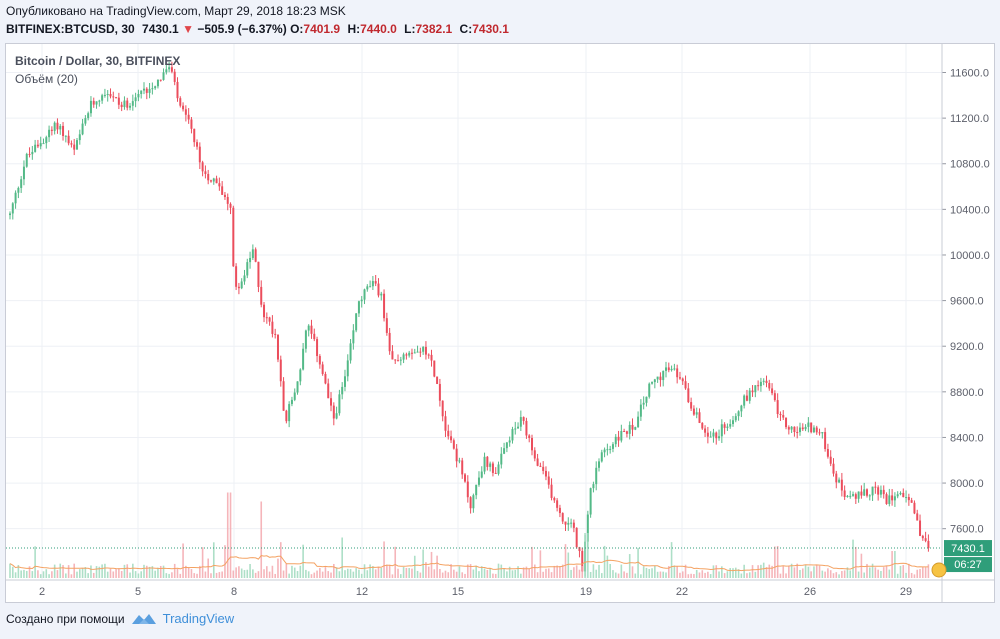  Describe the element at coordinates (410, 29) in the screenshot. I see `low-label: L:` at that location.